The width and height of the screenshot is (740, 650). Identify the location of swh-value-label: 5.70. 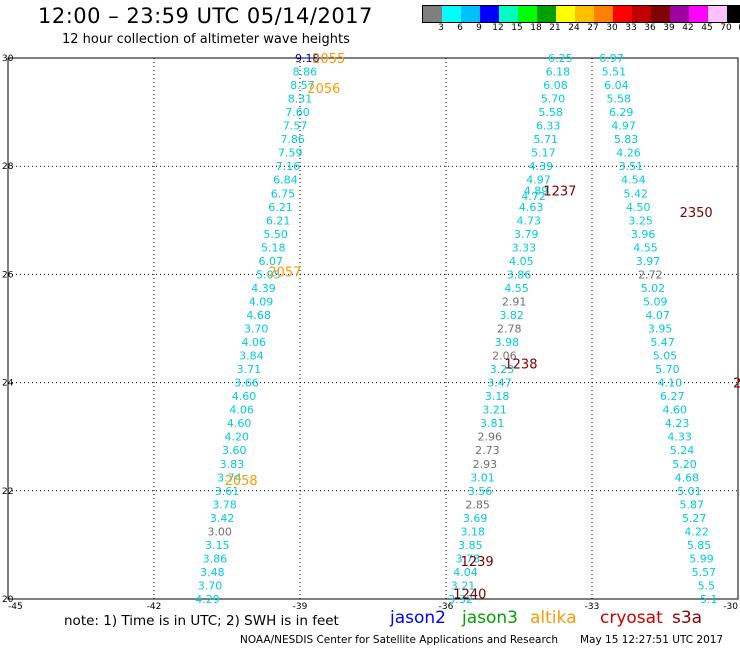
(667, 369).